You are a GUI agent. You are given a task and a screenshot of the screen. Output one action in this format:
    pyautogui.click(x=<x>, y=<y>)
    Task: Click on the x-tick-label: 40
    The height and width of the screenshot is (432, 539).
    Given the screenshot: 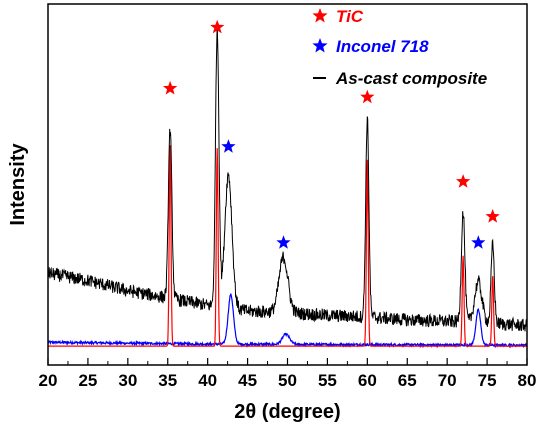 What is the action you would take?
    pyautogui.click(x=207, y=380)
    